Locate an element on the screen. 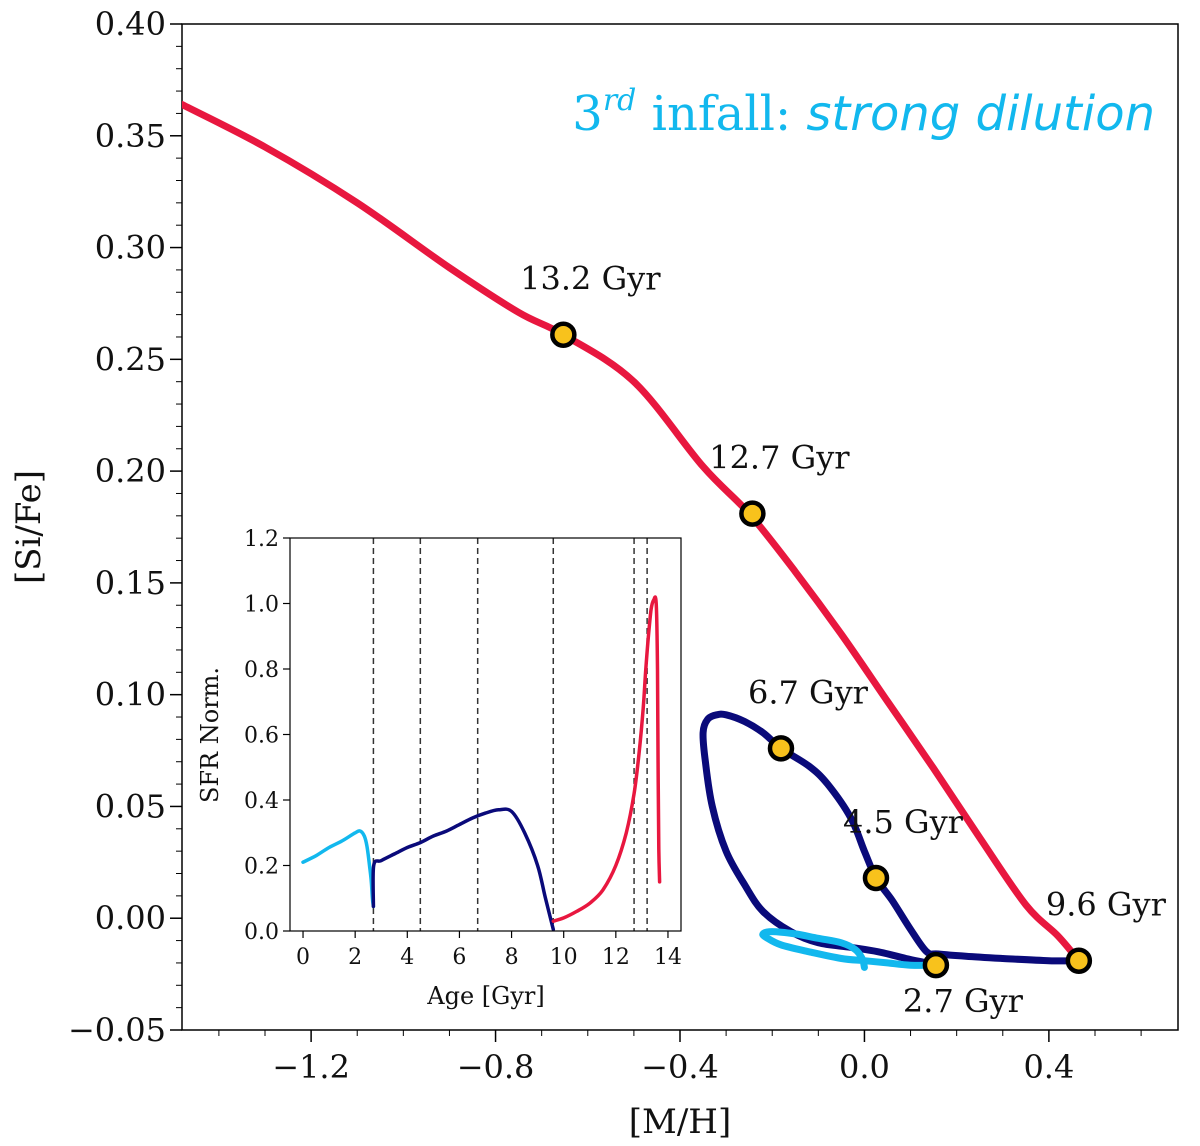 Image resolution: width=1200 pixels, height=1146 pixels. inset-y-tick-label: 0.6 is located at coordinates (261, 736).